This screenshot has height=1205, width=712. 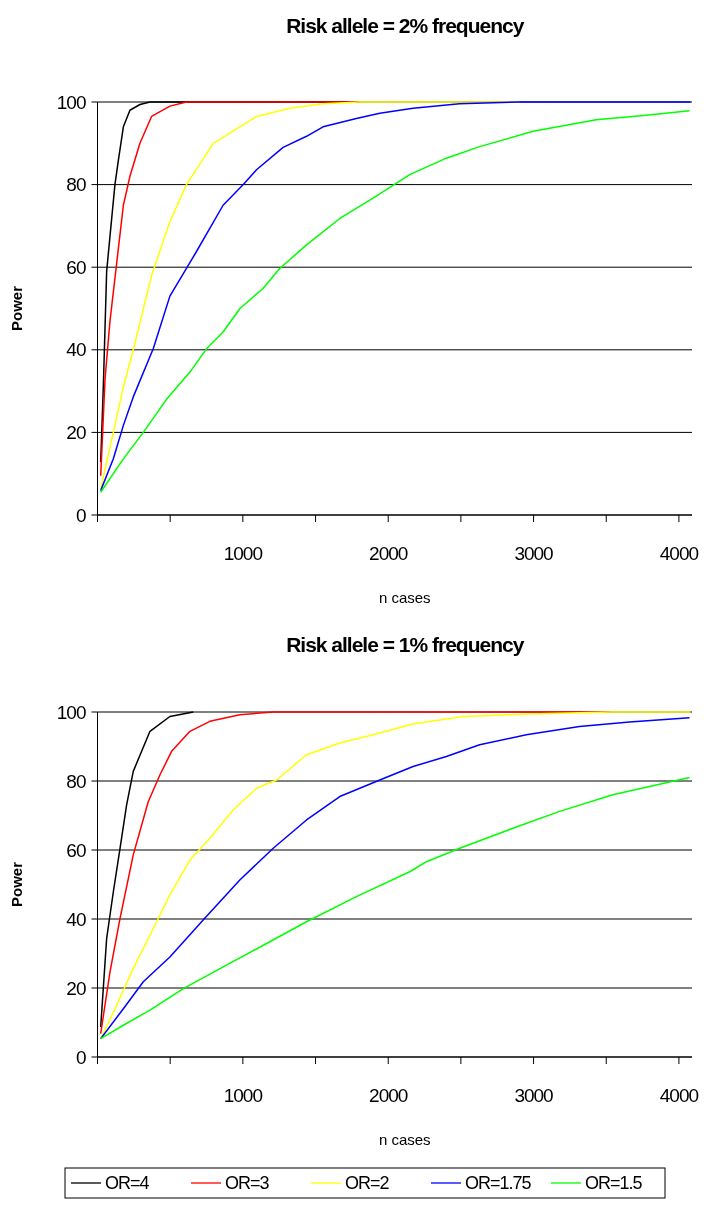 What do you see at coordinates (405, 25) in the screenshot?
I see `chart-title: Risk allele = 2% frequency` at bounding box center [405, 25].